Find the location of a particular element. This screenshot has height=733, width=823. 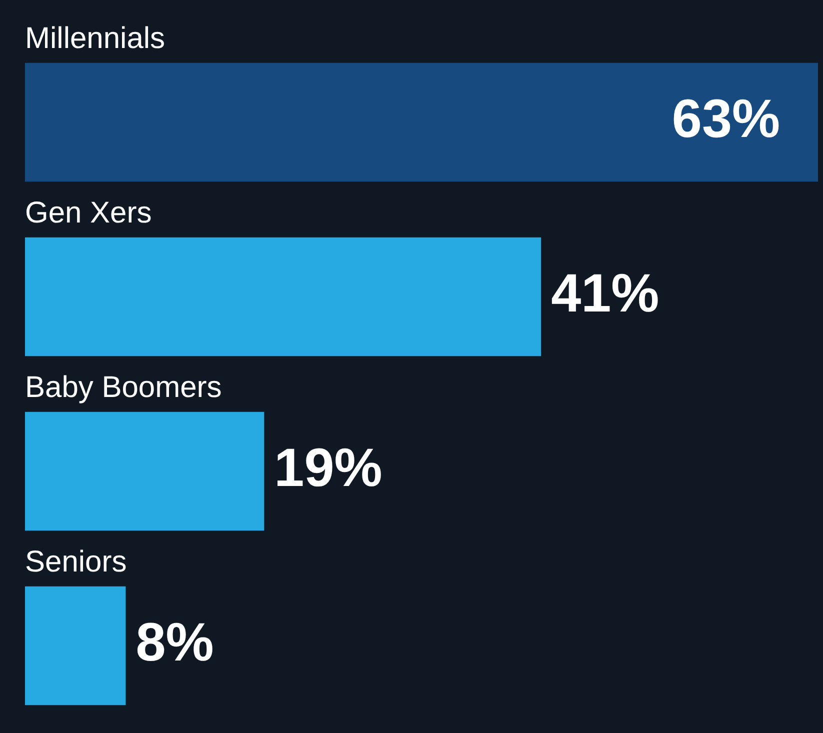

y-tick-label: Millennials is located at coordinates (95, 39).